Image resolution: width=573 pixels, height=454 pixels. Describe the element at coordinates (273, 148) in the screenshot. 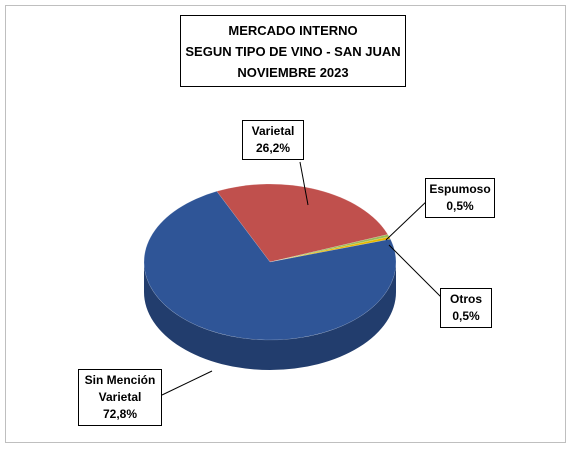

I see `label-value: 26,2%` at that location.